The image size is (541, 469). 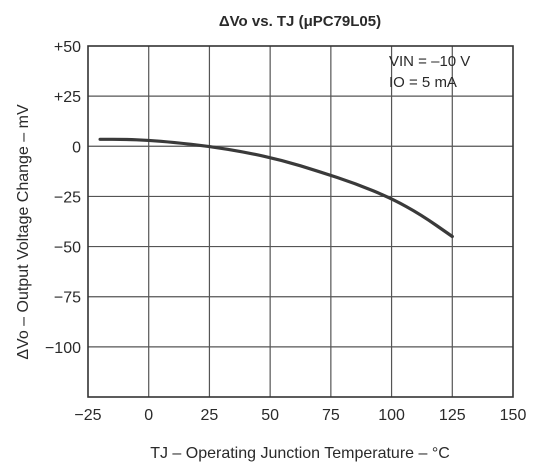 I want to click on series-line, so click(x=276, y=188).